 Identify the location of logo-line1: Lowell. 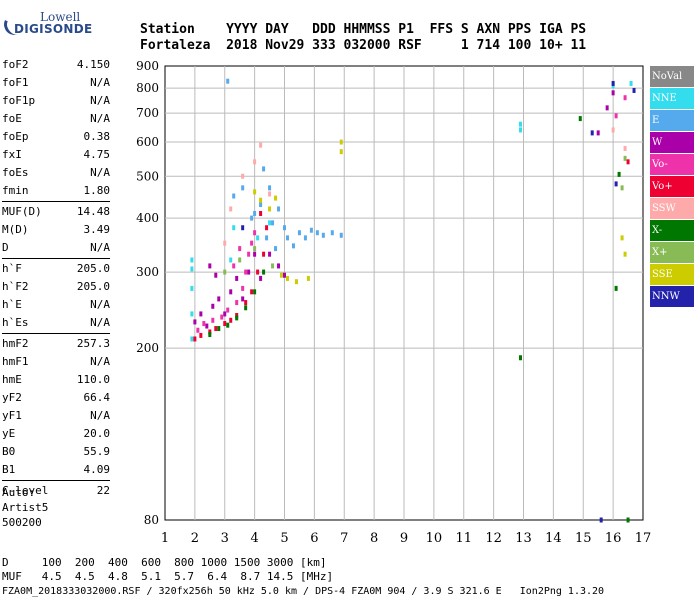
(60, 17).